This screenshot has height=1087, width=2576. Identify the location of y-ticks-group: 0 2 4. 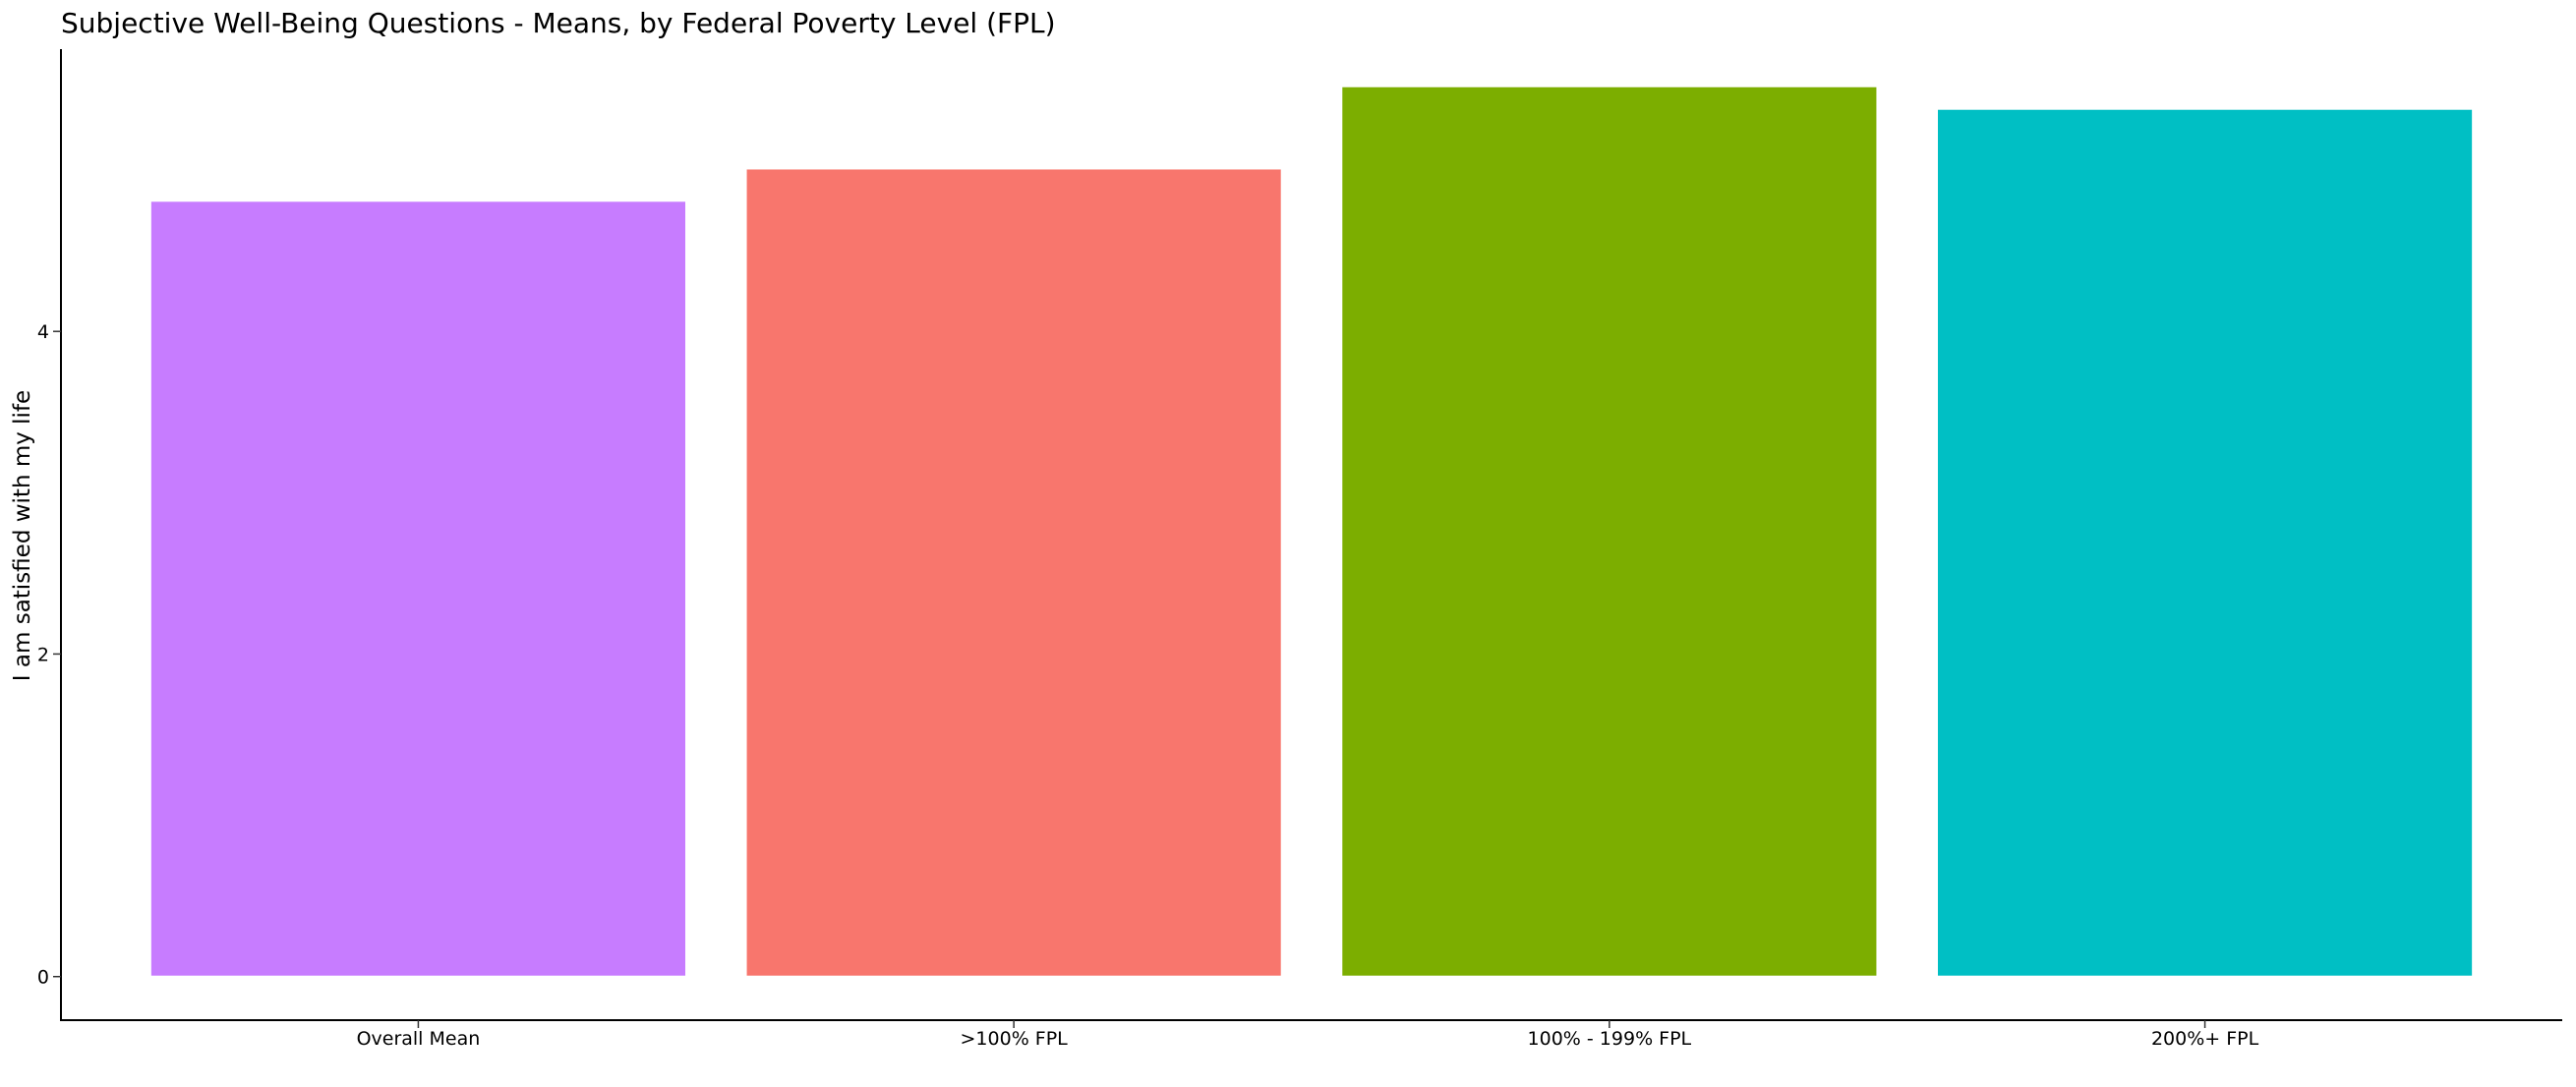
(49, 655).